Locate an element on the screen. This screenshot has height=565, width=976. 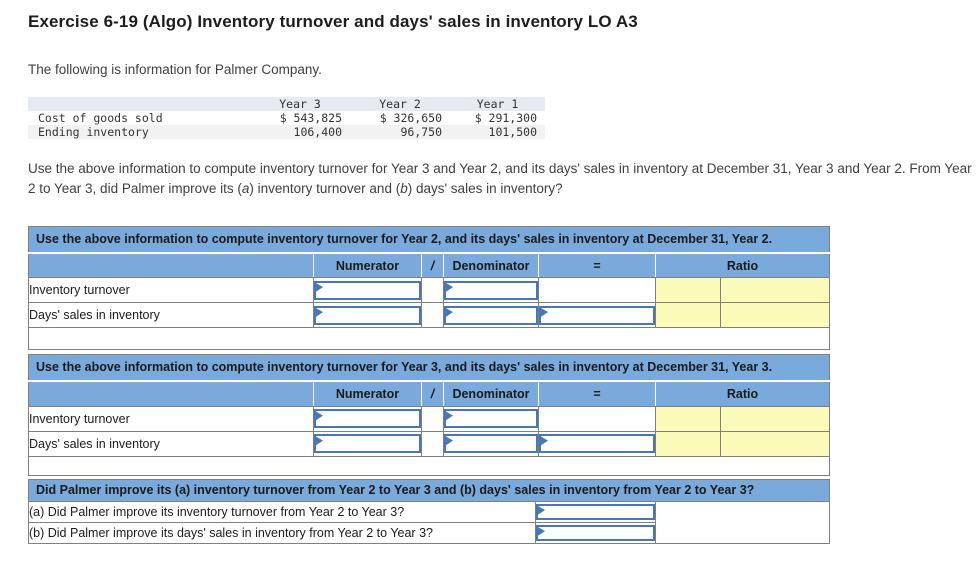
year2-turnover-numerator-cell is located at coordinates (367, 290).